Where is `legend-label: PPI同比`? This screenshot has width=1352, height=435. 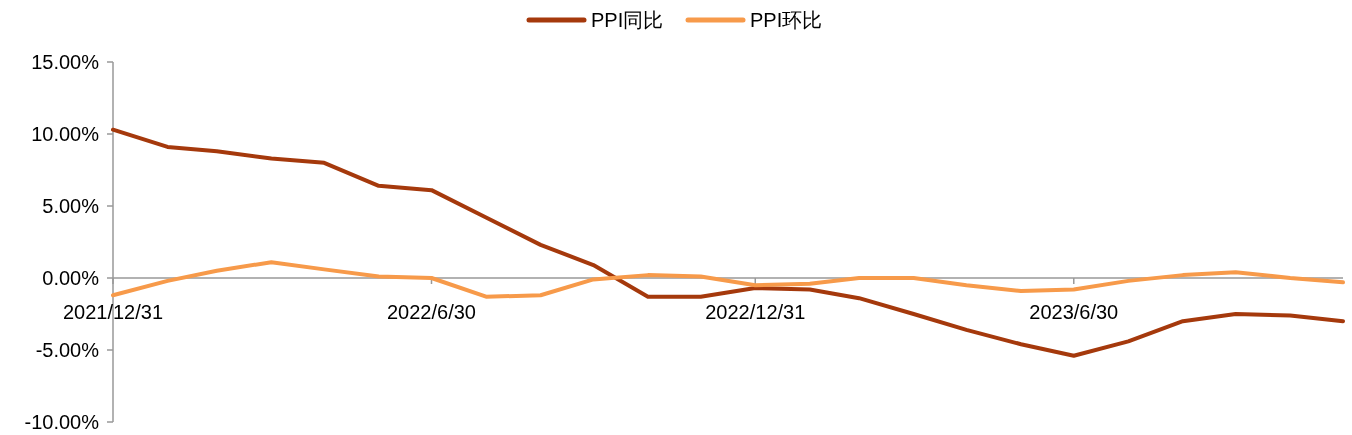
legend-label: PPI同比 is located at coordinates (627, 20).